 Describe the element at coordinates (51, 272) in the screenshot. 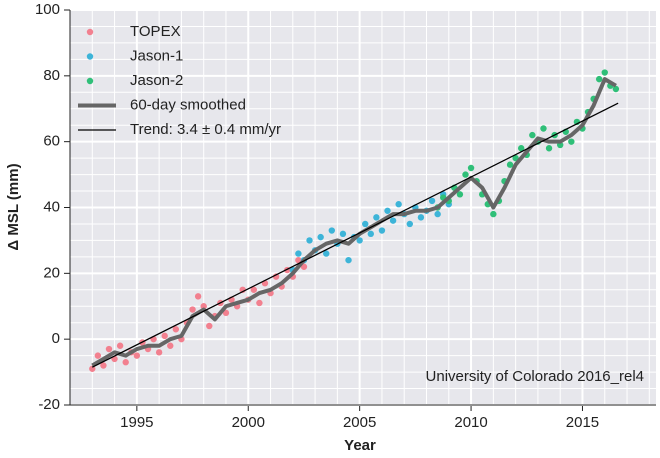

I see `y-tick-label: 20` at that location.